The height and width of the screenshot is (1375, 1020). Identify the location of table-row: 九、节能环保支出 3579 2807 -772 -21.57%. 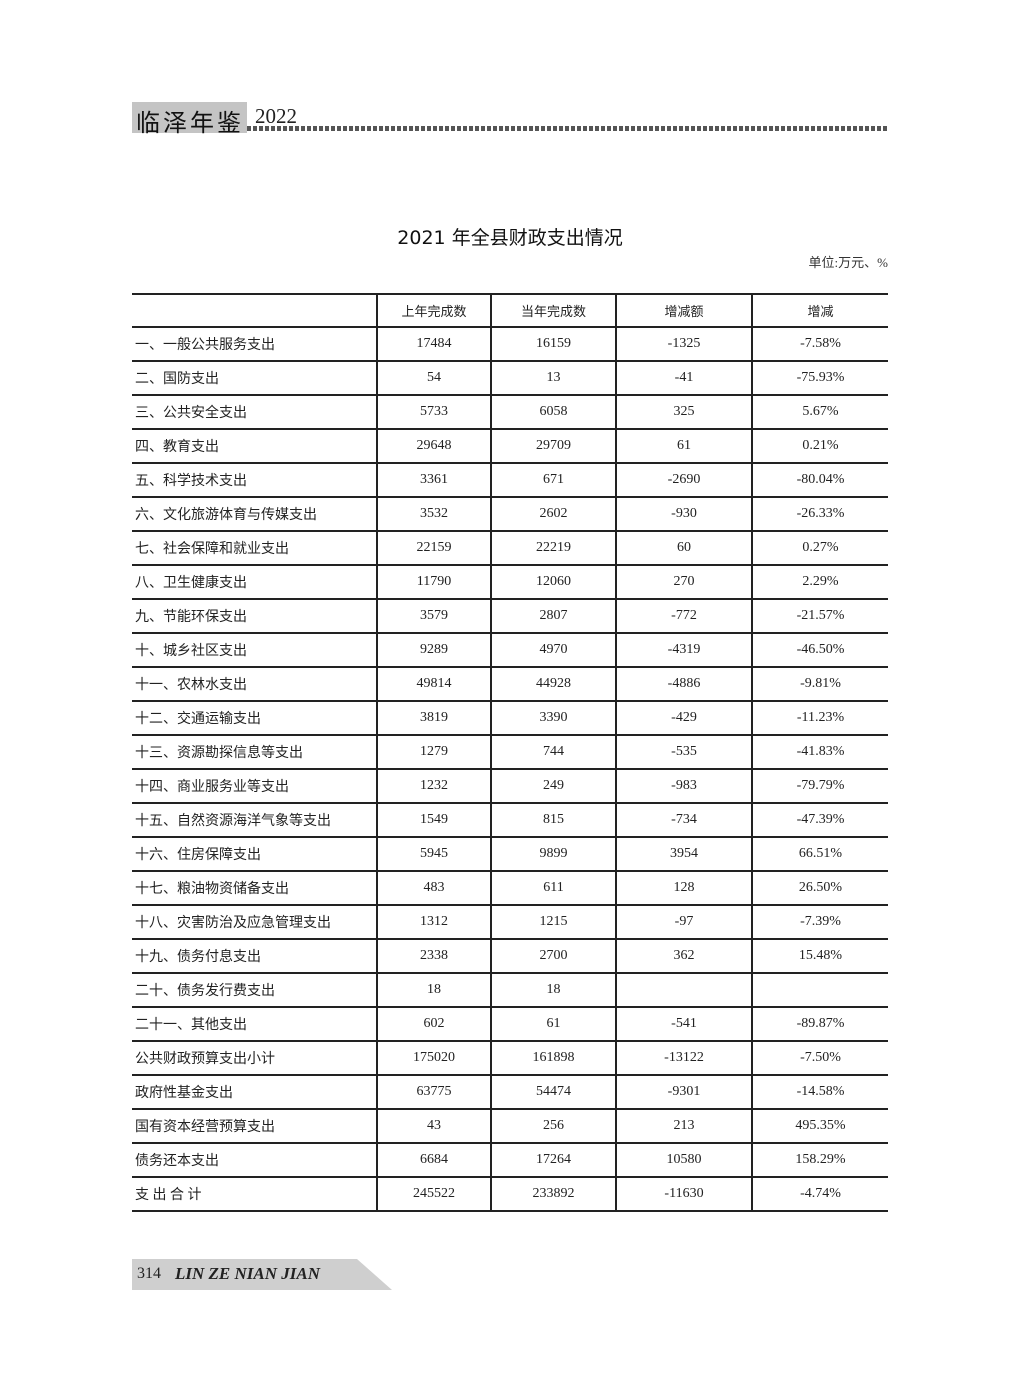
(510, 616).